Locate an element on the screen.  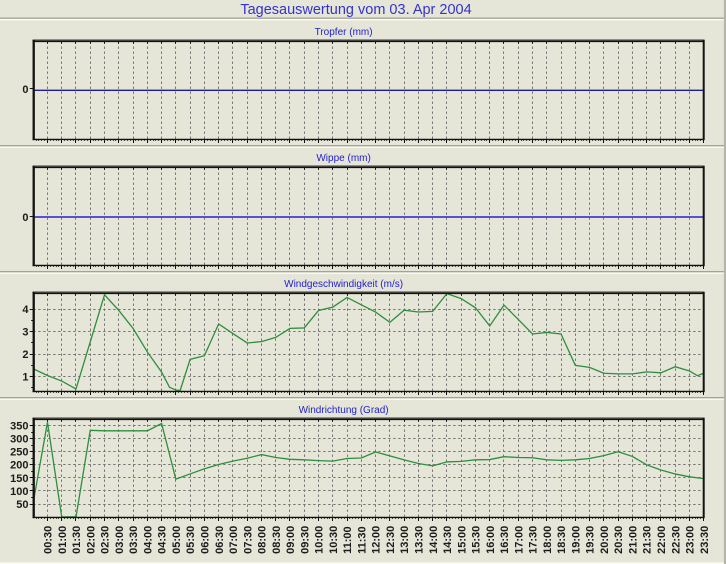
svg-text: 18:30 is located at coordinates (562, 540).